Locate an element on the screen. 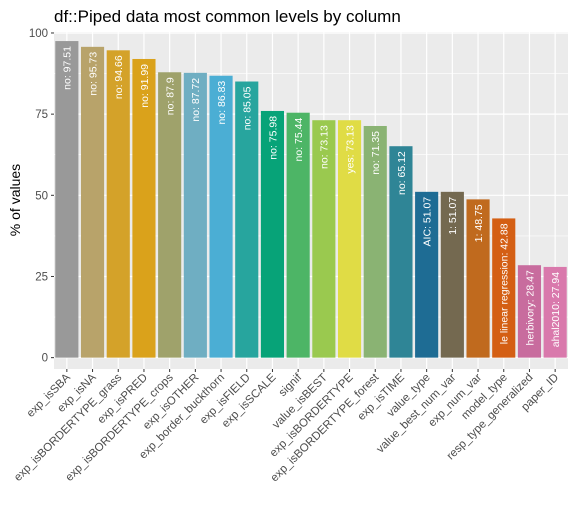 The width and height of the screenshot is (576, 524). bar-value-label: 1: 48.75 is located at coordinates (479, 223).